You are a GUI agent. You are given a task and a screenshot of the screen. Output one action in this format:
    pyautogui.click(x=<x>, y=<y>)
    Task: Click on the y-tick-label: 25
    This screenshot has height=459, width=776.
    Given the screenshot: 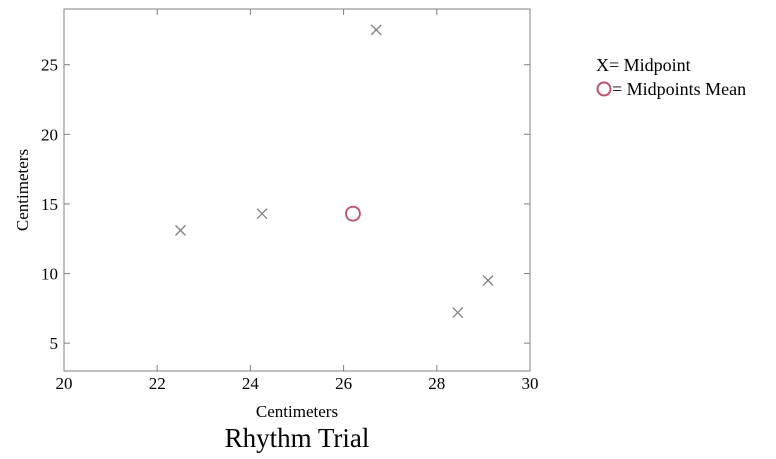 What is the action you would take?
    pyautogui.click(x=49, y=65)
    